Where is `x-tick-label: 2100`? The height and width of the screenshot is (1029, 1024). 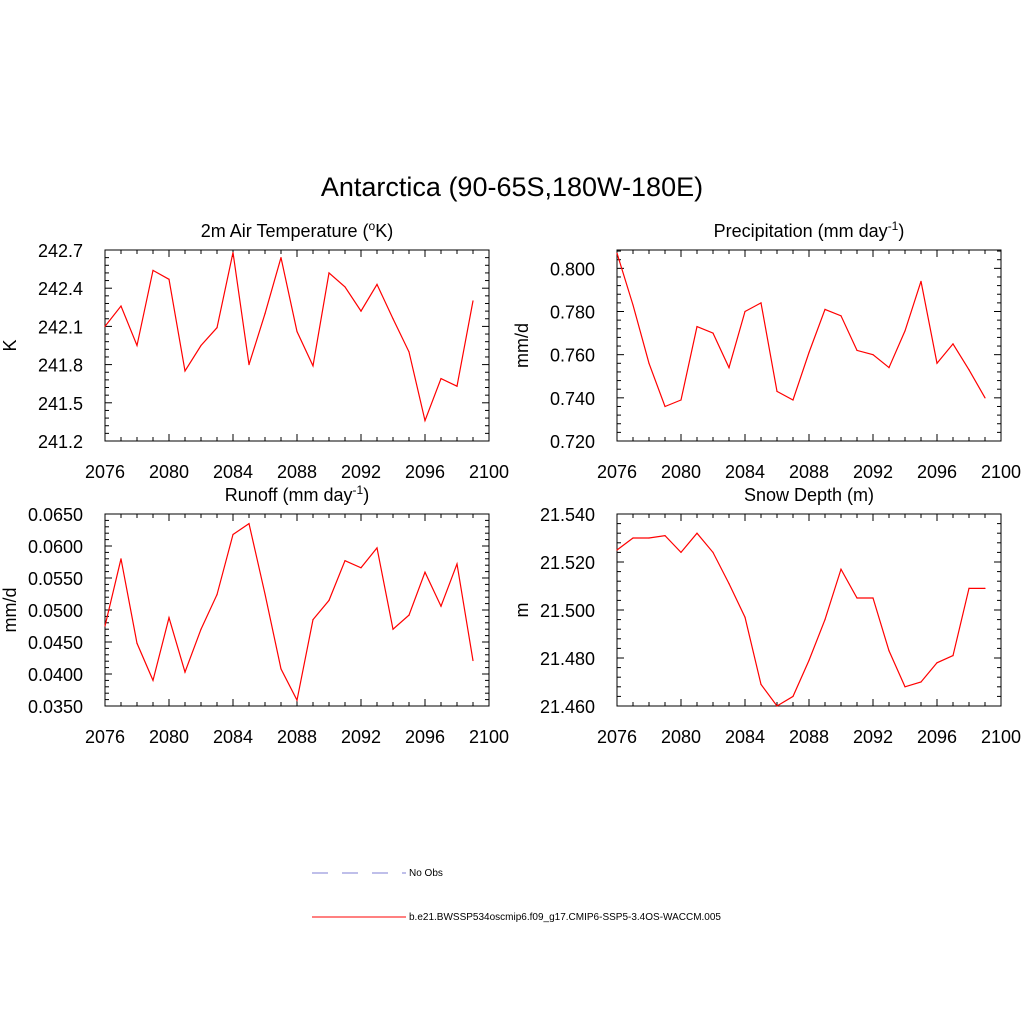 x-tick-label: 2100 is located at coordinates (489, 737).